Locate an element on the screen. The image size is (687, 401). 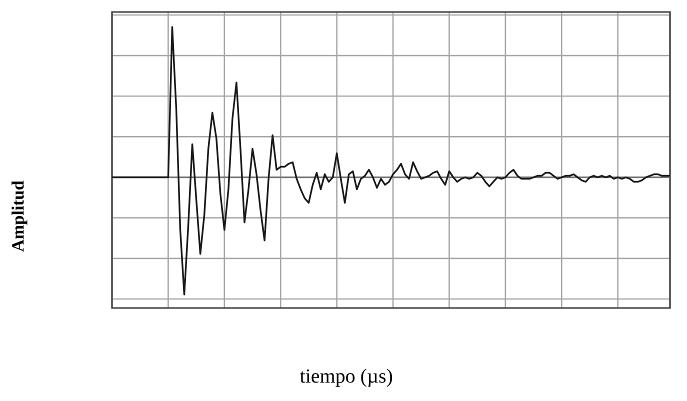
y-axis-title: Amplitud is located at coordinates (20, 216).